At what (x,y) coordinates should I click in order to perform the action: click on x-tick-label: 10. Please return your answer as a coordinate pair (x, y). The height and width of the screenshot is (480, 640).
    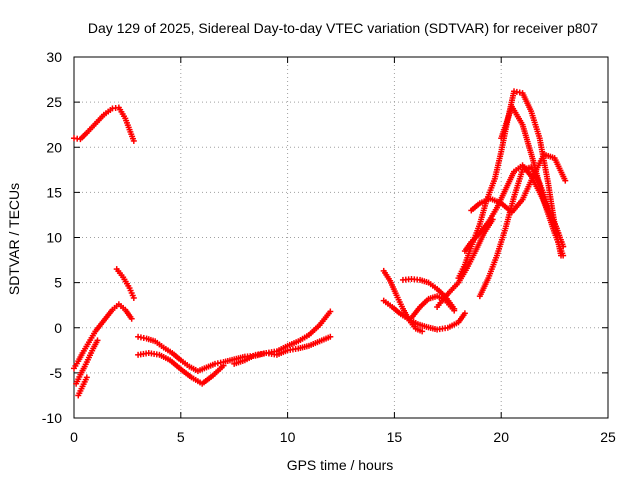
    Looking at the image, I should click on (288, 437).